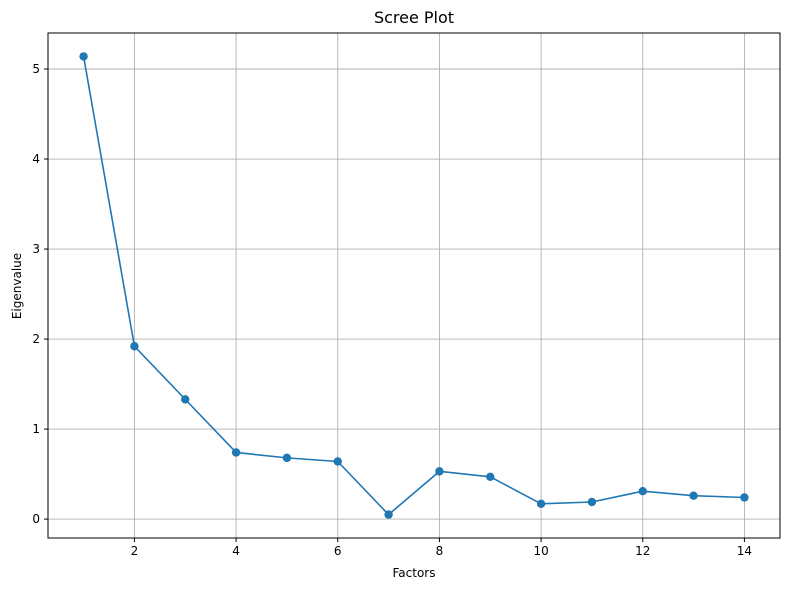 This screenshot has height=590, width=790. I want to click on y-axis-label: Eigenvalue, so click(17, 286).